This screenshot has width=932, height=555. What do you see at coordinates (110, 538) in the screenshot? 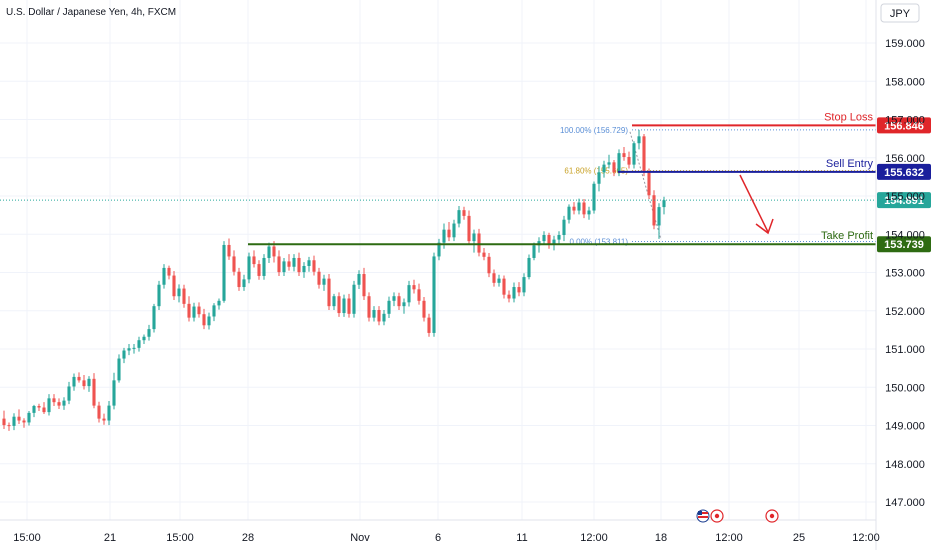
I see `x-tick-label: 21` at bounding box center [110, 538].